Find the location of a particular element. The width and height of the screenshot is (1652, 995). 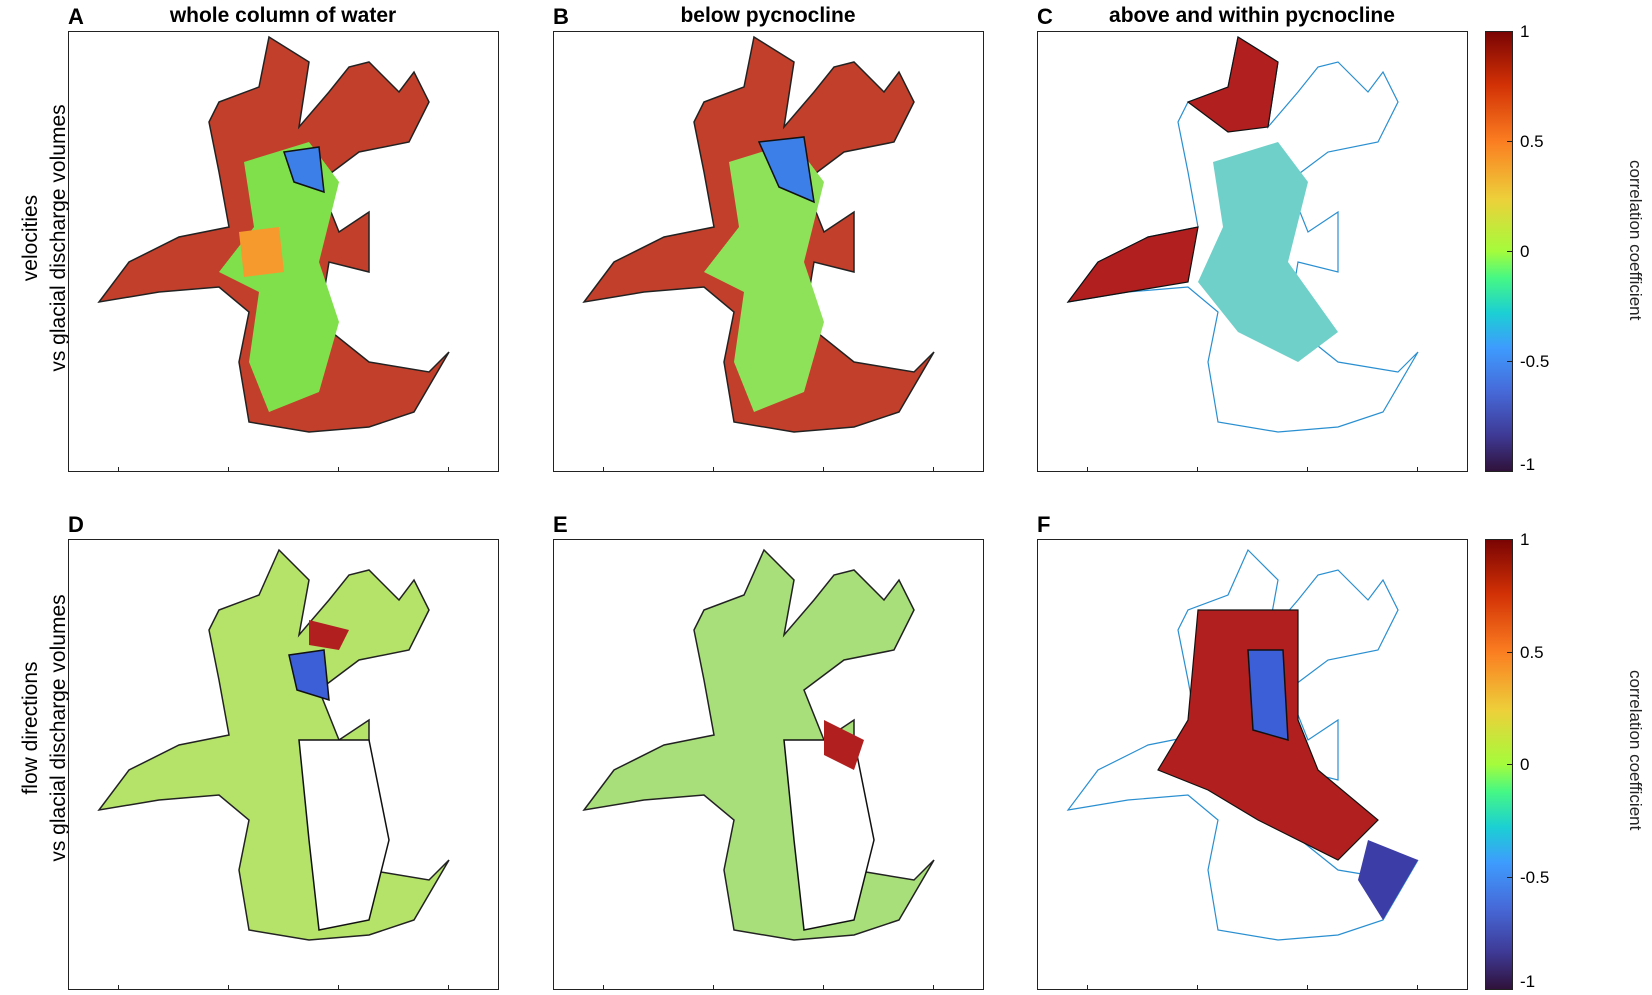

panel-letter: B is located at coordinates (561, 16).